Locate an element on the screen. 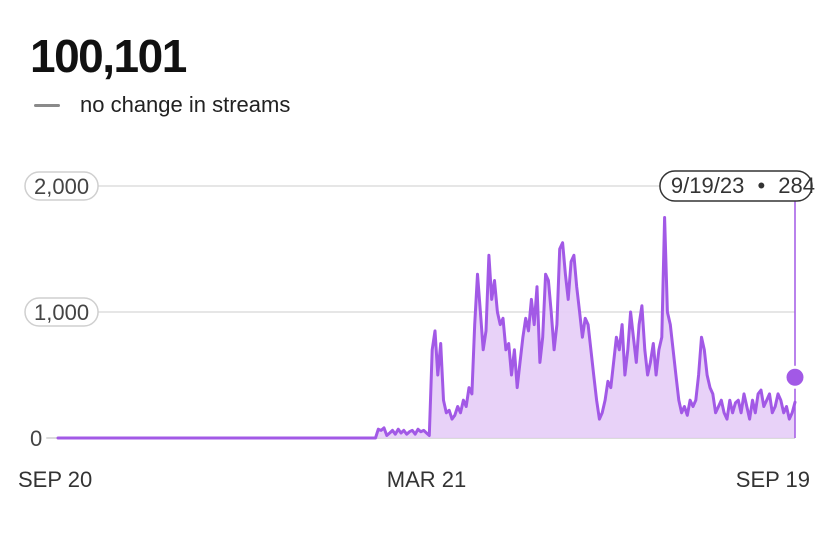 The width and height of the screenshot is (828, 536). y-tick-text: 0 is located at coordinates (36, 438).